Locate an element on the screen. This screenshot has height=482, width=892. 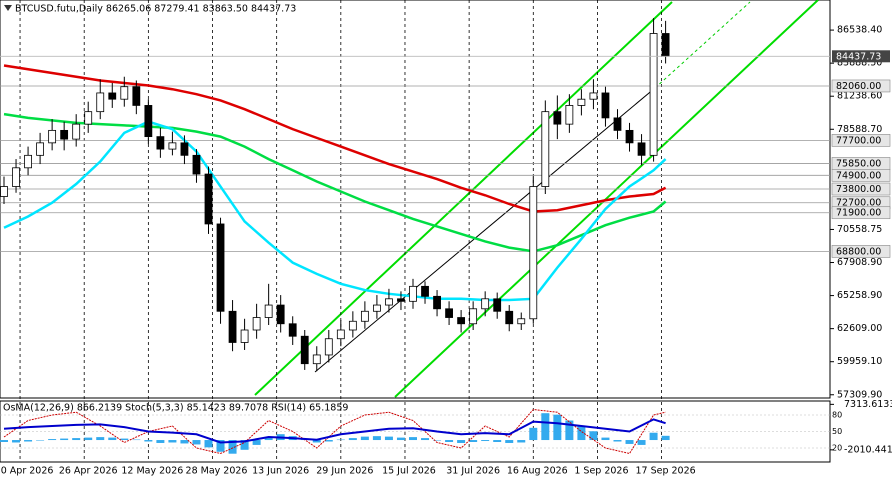
last-price-box is located at coordinates (861, 56).